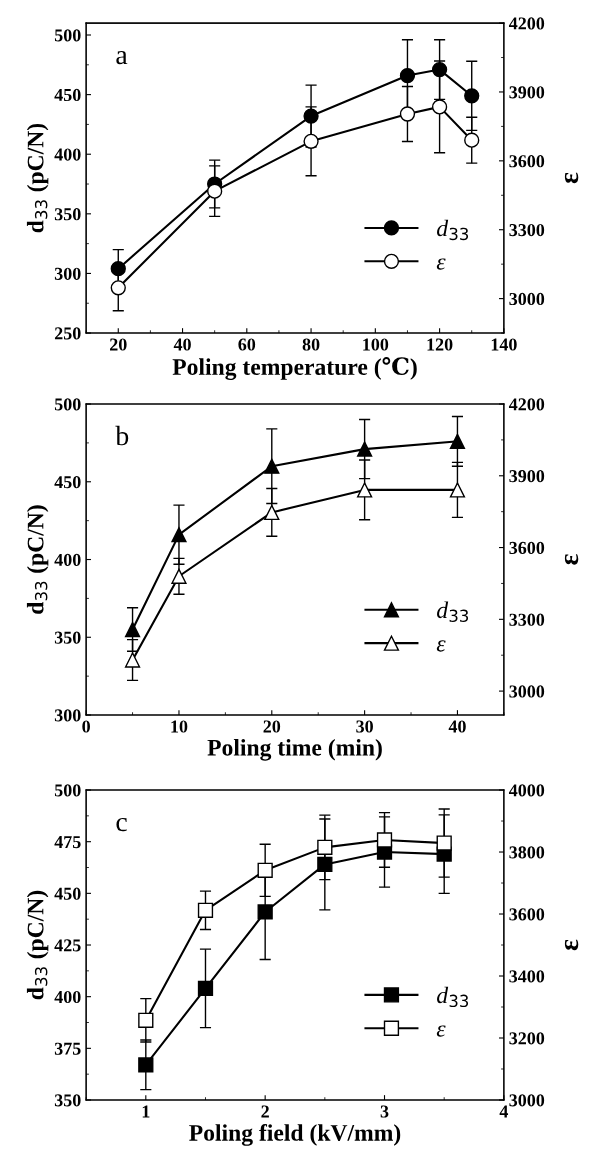 The width and height of the screenshot is (590, 1154). I want to click on x-tick-label: 1, so click(146, 1111).